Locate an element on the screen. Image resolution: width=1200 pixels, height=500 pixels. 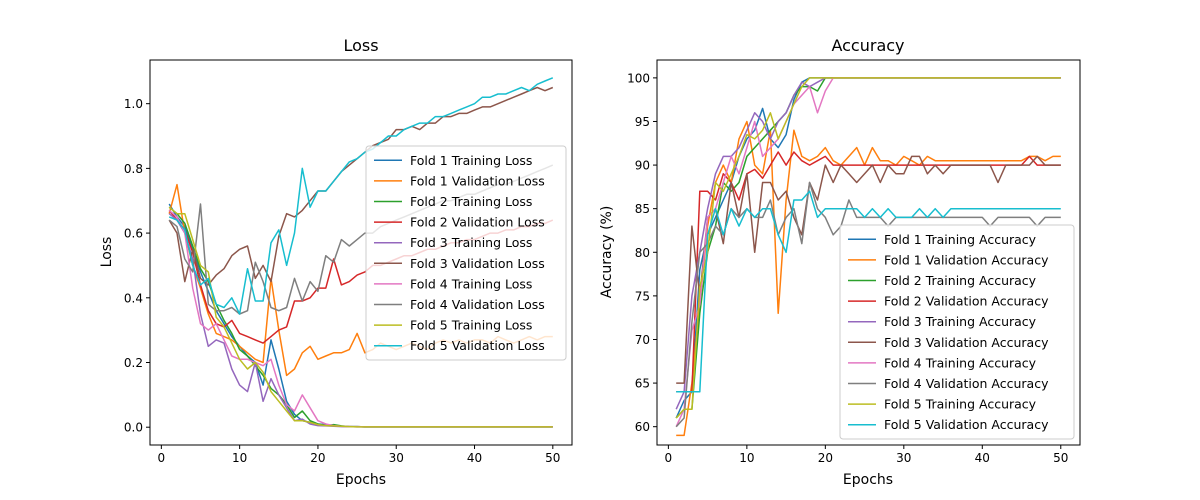
loss-legend-label: Fold 1 Training Loss is located at coordinates (471, 160).